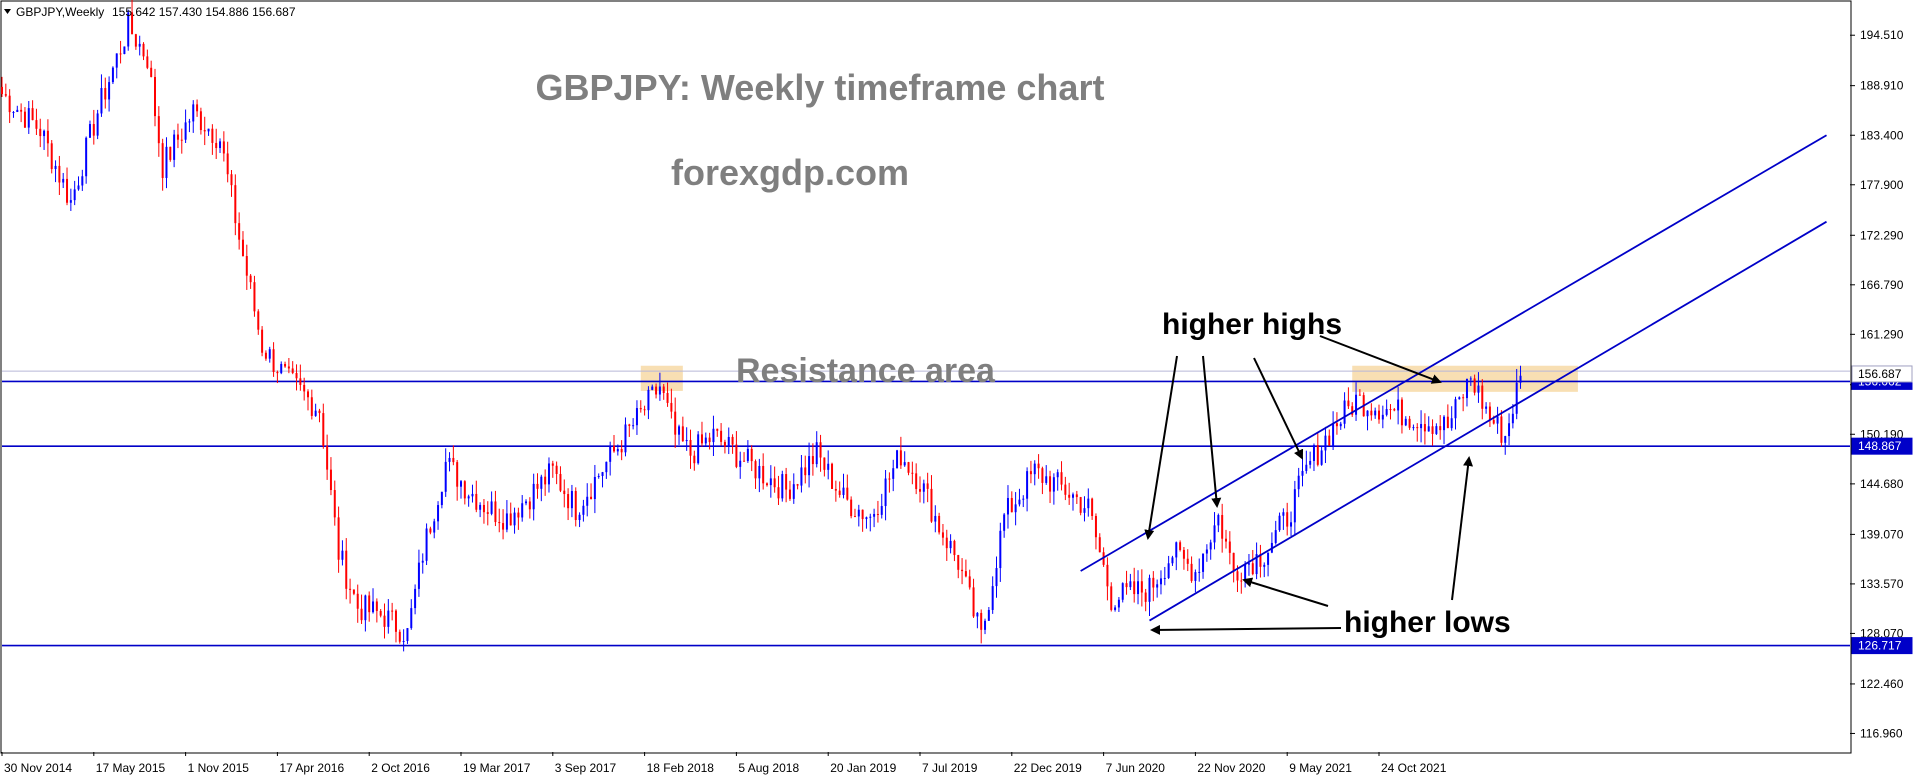 The width and height of the screenshot is (1916, 780). What do you see at coordinates (1882, 633) in the screenshot?
I see `y-tick-label: 128.070` at bounding box center [1882, 633].